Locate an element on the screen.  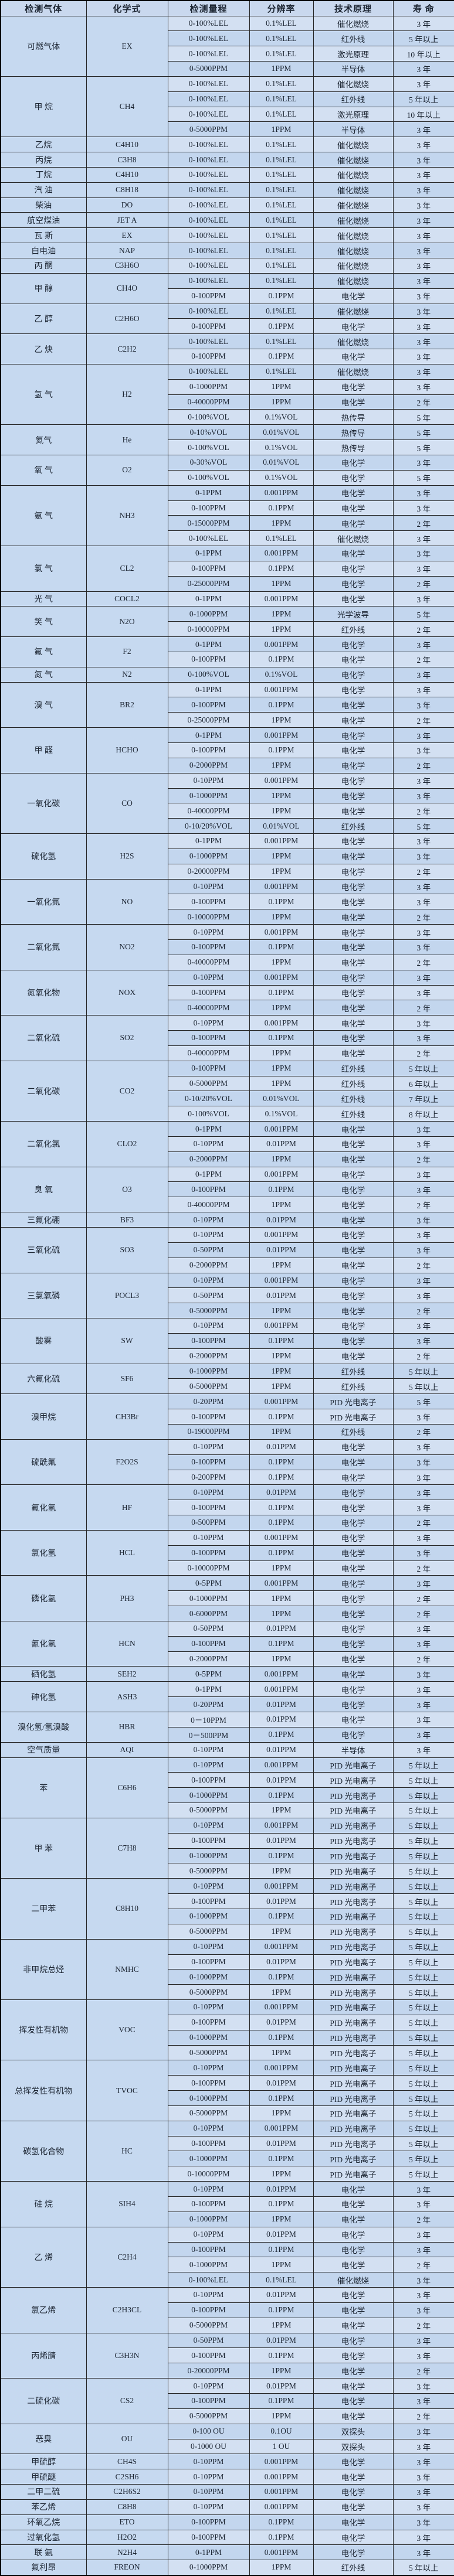
table-row: 0-2000PPM 1PPM 电化学 2 年 is located at coordinates (227, 1159).